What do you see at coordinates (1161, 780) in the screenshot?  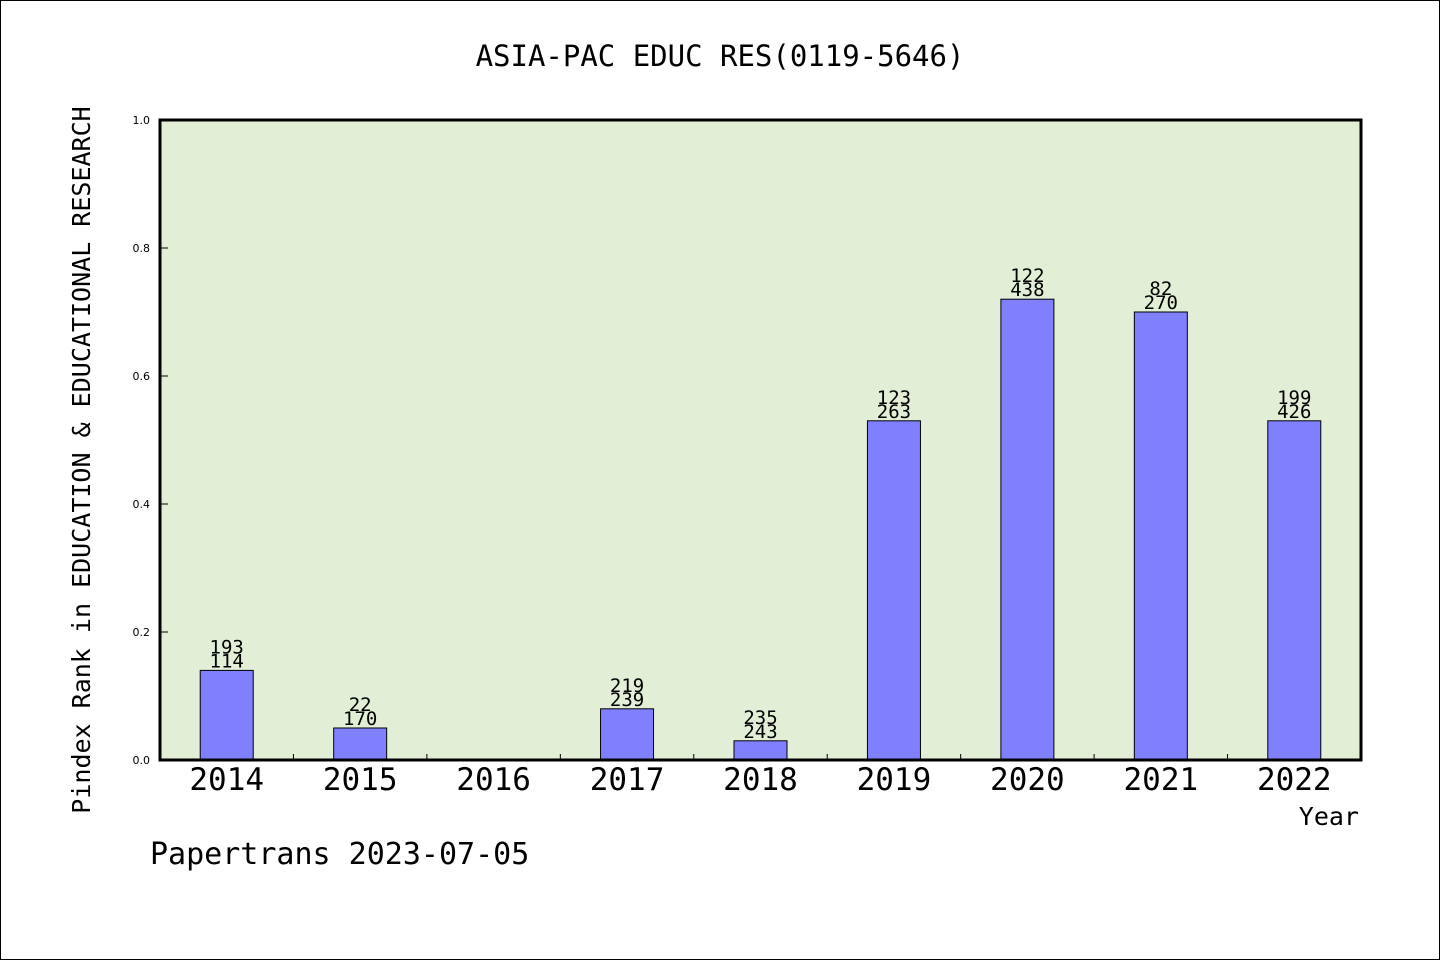 I see `x-tick-label: 2021` at bounding box center [1161, 780].